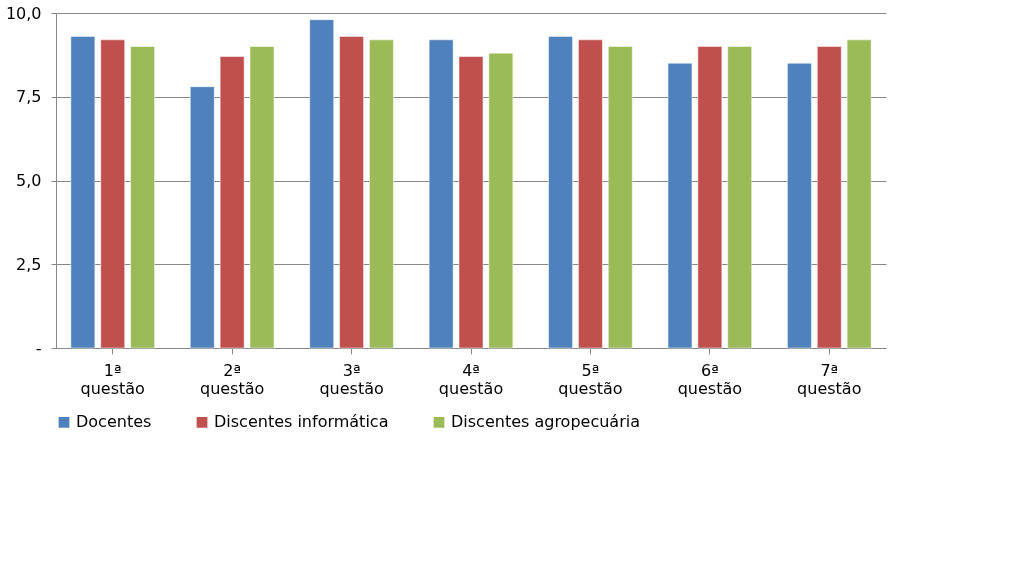 The width and height of the screenshot is (1032, 581). What do you see at coordinates (112, 379) in the screenshot?
I see `x-tick-label: 1ª questão` at bounding box center [112, 379].